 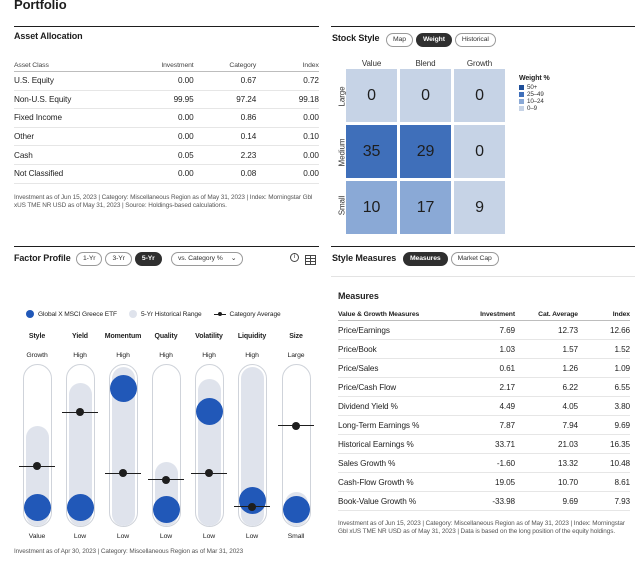 What do you see at coordinates (620, 330) in the screenshot?
I see `cell-index: 12.66` at bounding box center [620, 330].